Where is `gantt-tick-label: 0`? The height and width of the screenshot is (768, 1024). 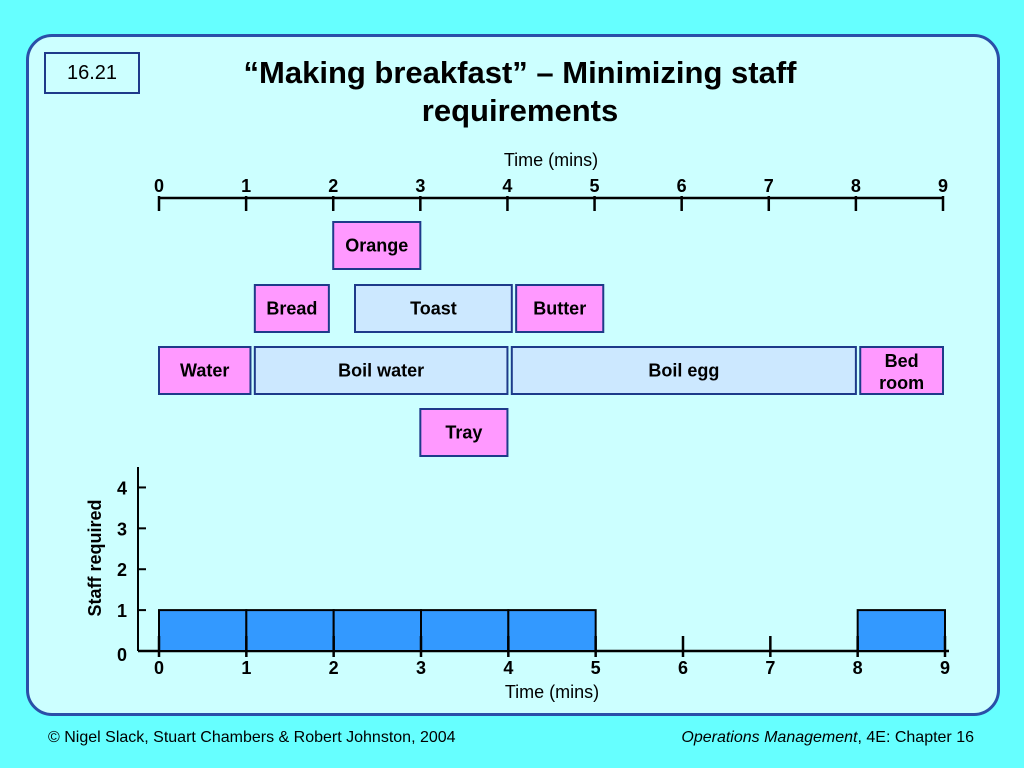 gantt-tick-label: 0 is located at coordinates (159, 186).